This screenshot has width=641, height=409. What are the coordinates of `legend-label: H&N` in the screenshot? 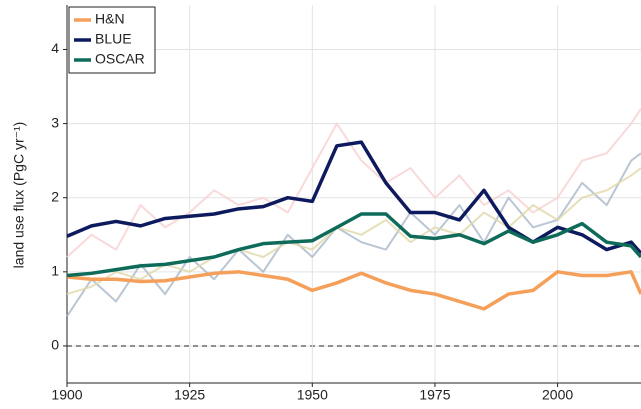 It's located at (110, 19).